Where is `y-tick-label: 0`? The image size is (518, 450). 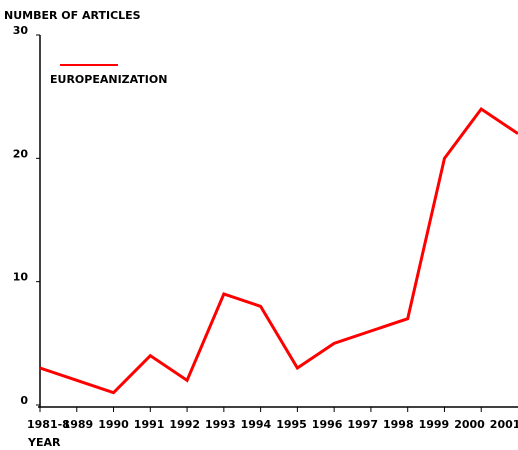
y-tick-label: 0 is located at coordinates (24, 400).